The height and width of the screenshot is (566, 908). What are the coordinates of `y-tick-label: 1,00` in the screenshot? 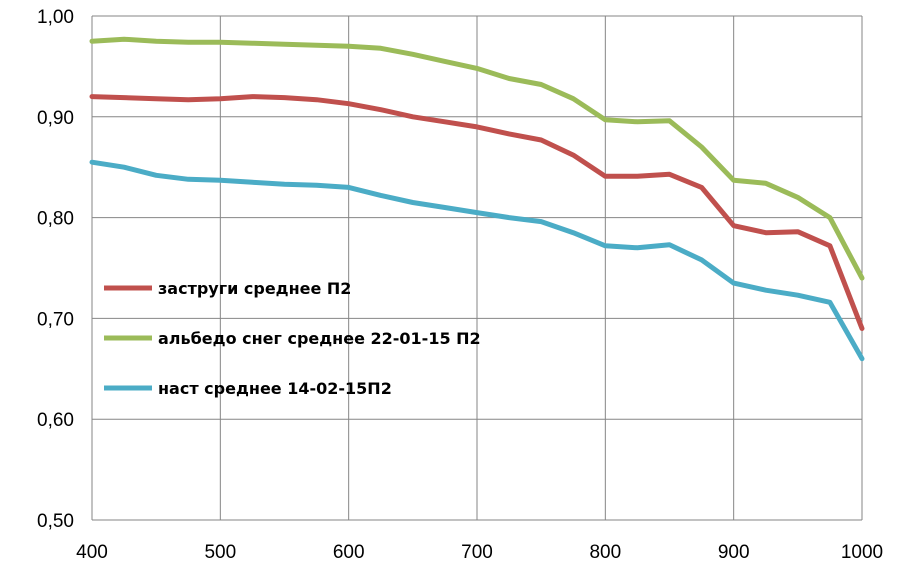 It's located at (55, 17).